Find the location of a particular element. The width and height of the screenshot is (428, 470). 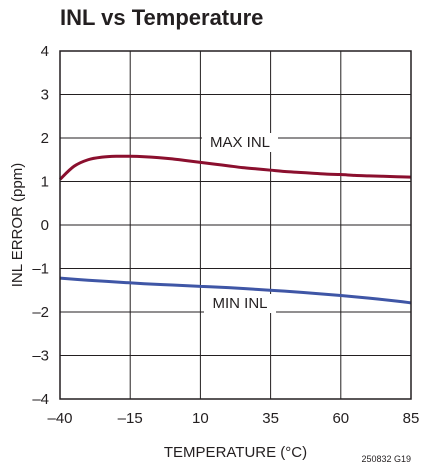

x-tick-labels: –40 –15 10 35 60 85 is located at coordinates (233, 418).